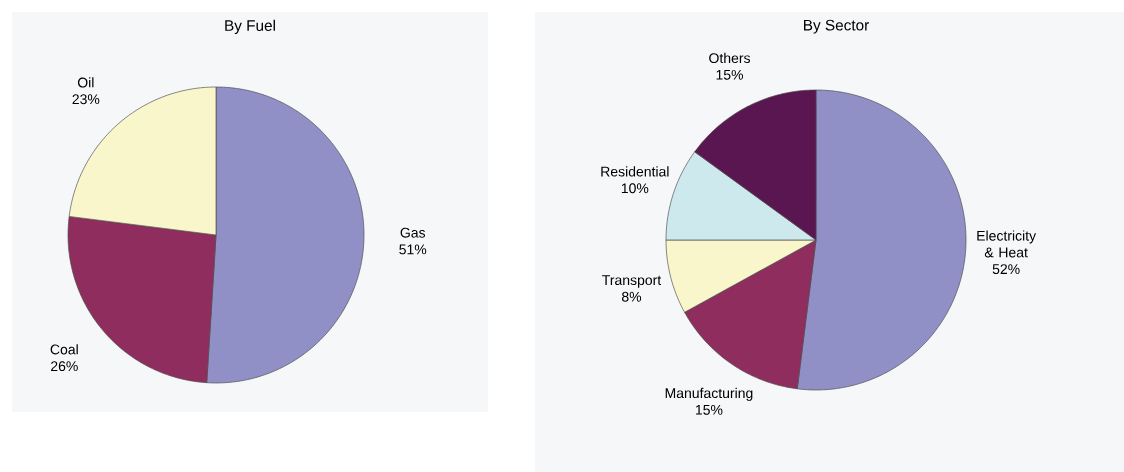 The image size is (1124, 472). Describe the element at coordinates (250, 26) in the screenshot. I see `chart-title: By Fuel` at that location.